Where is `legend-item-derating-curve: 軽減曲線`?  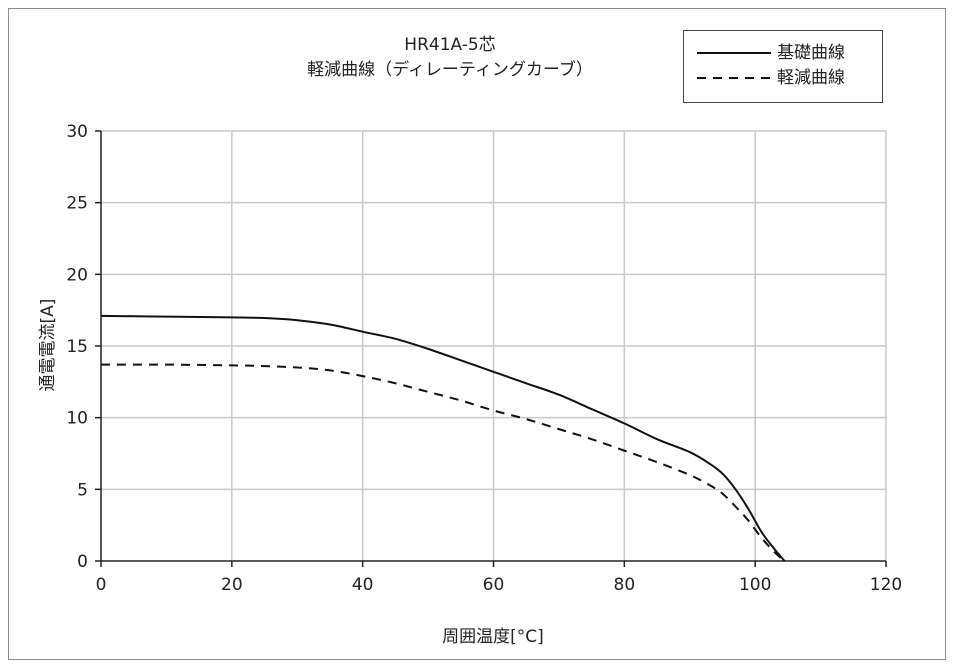
legend-item-derating-curve: 軽減曲線 is located at coordinates (784, 78).